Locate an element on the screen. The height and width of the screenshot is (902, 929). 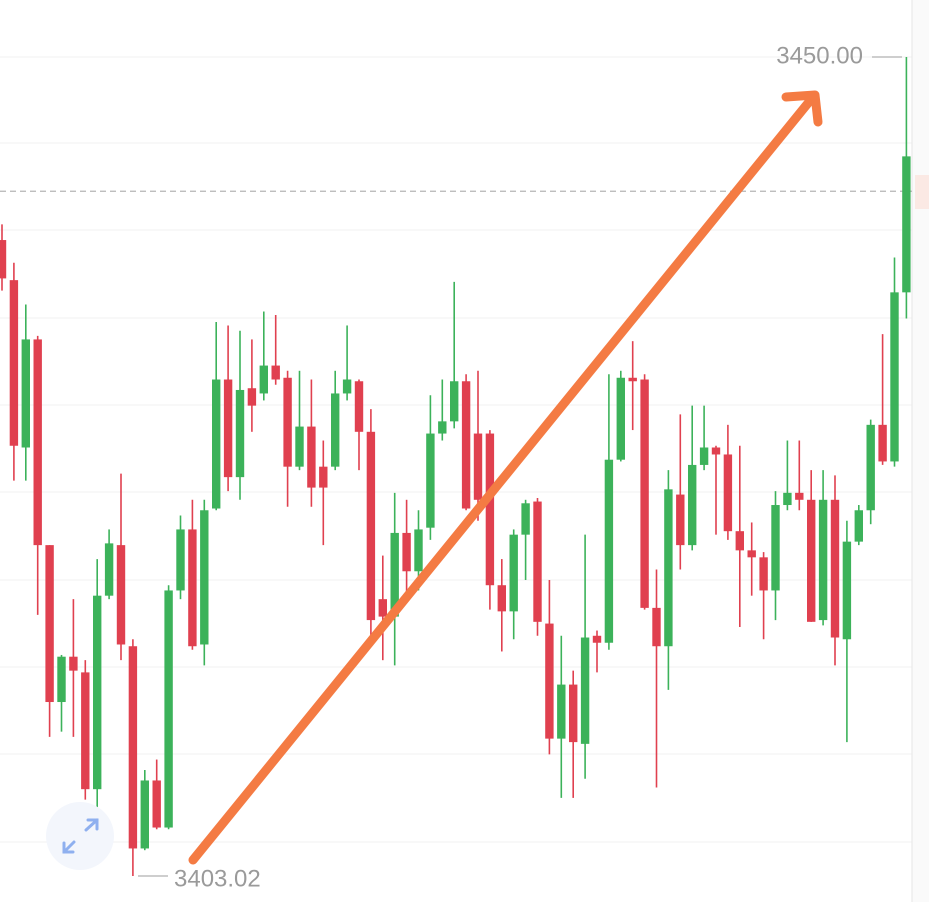
expand-button is located at coordinates (80, 836).